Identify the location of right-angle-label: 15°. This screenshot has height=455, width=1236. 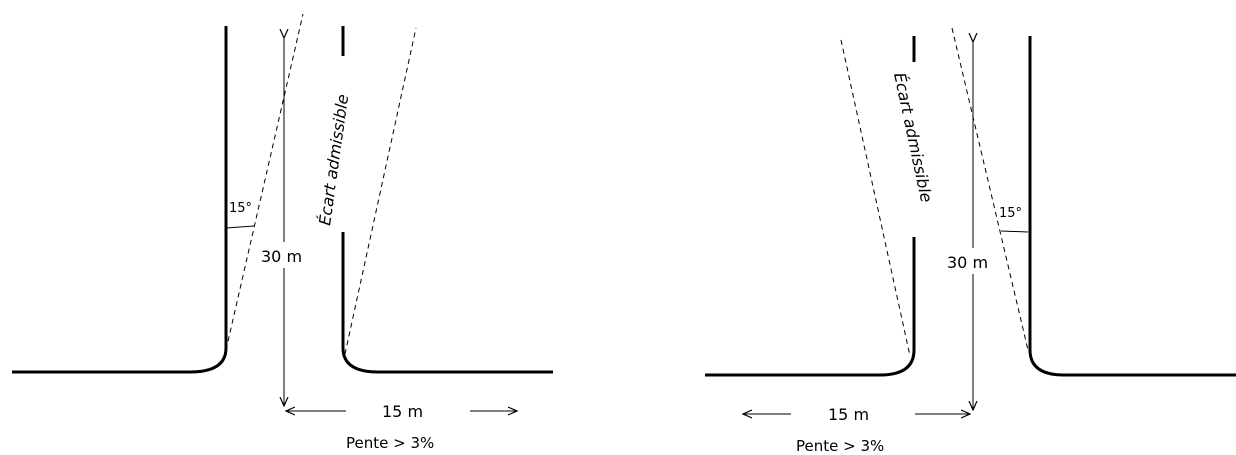
(1010, 213).